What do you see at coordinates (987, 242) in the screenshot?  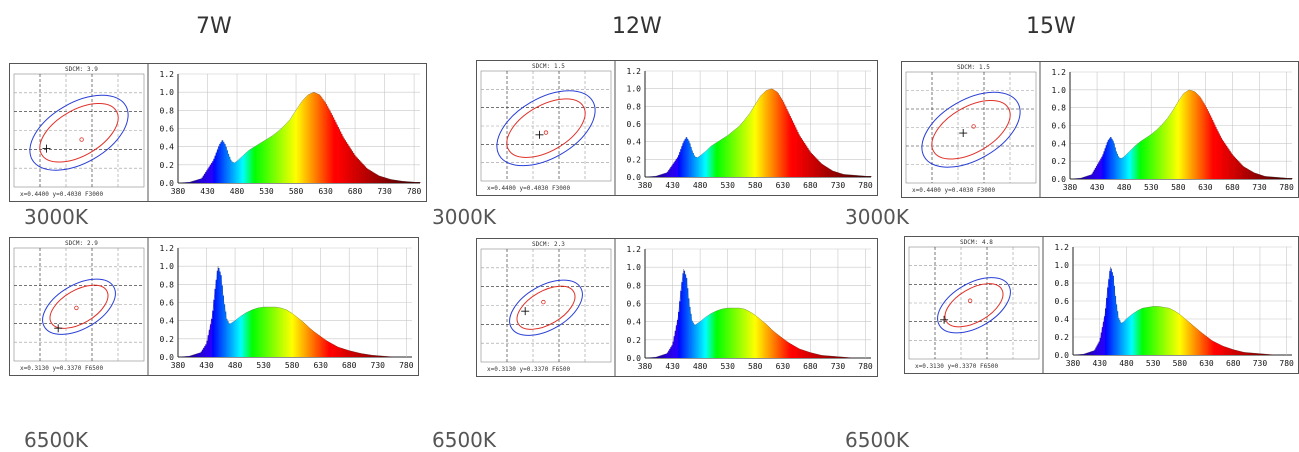 I see `sdcm-value: 4.8` at bounding box center [987, 242].